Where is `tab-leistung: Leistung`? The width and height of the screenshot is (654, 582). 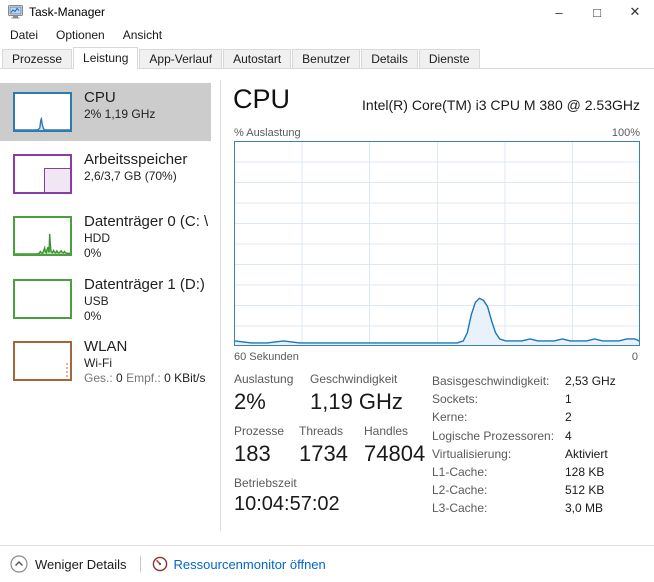
tab-leistung: Leistung is located at coordinates (106, 58).